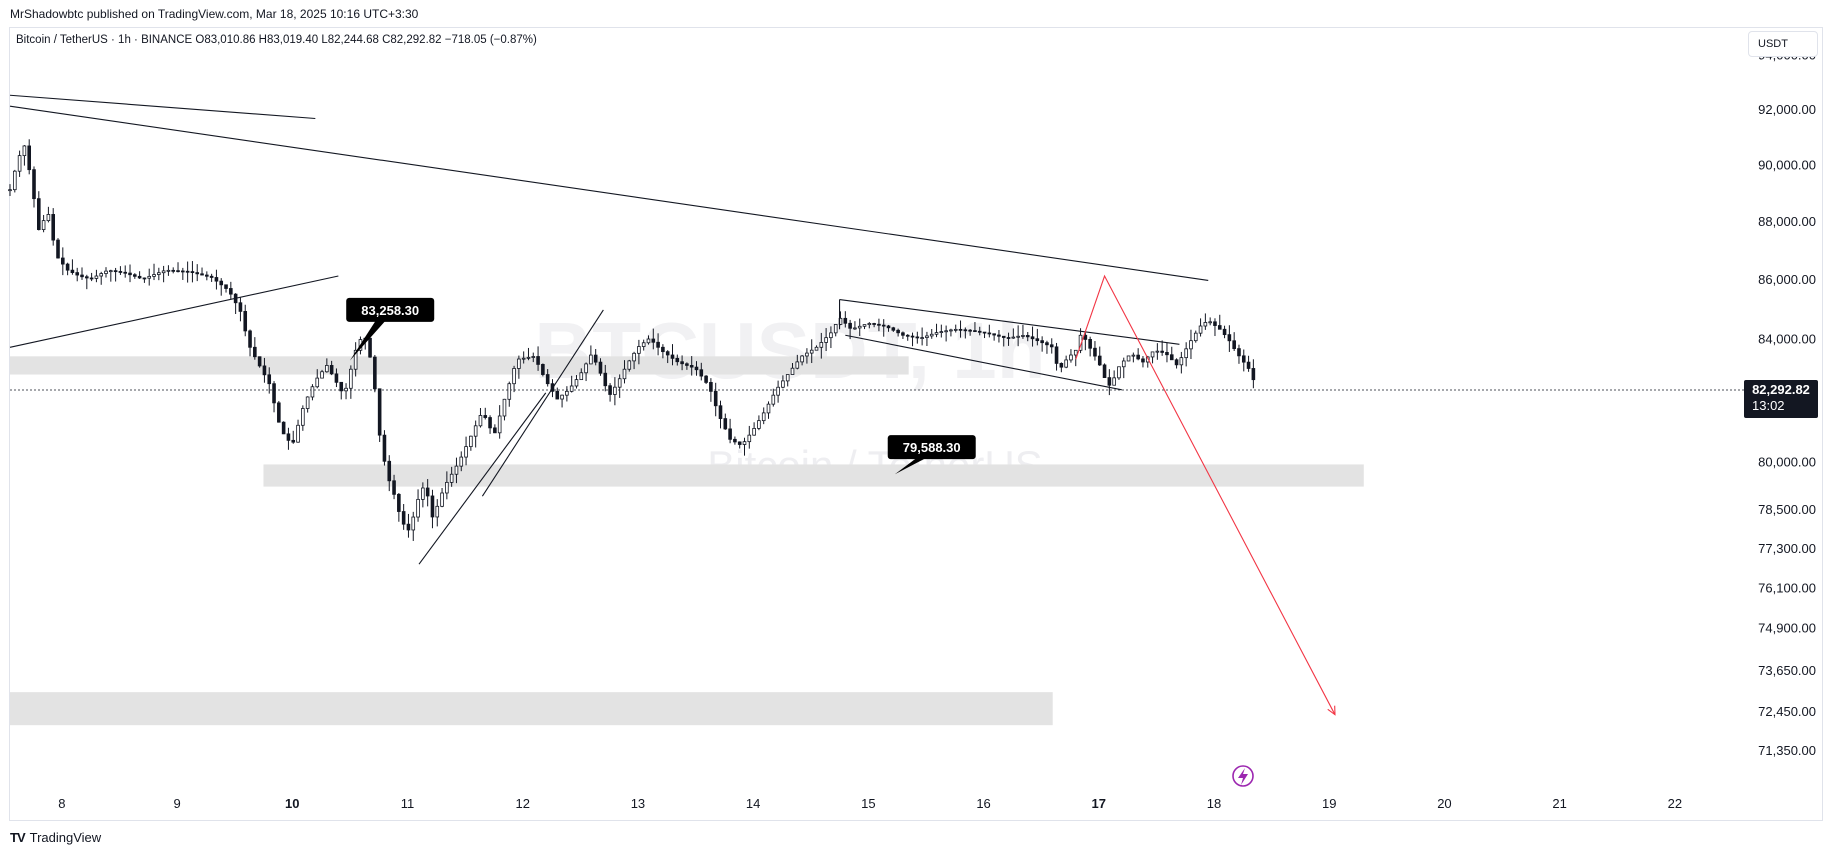  I want to click on price-tick-label: 84,000.00, so click(1787, 338).